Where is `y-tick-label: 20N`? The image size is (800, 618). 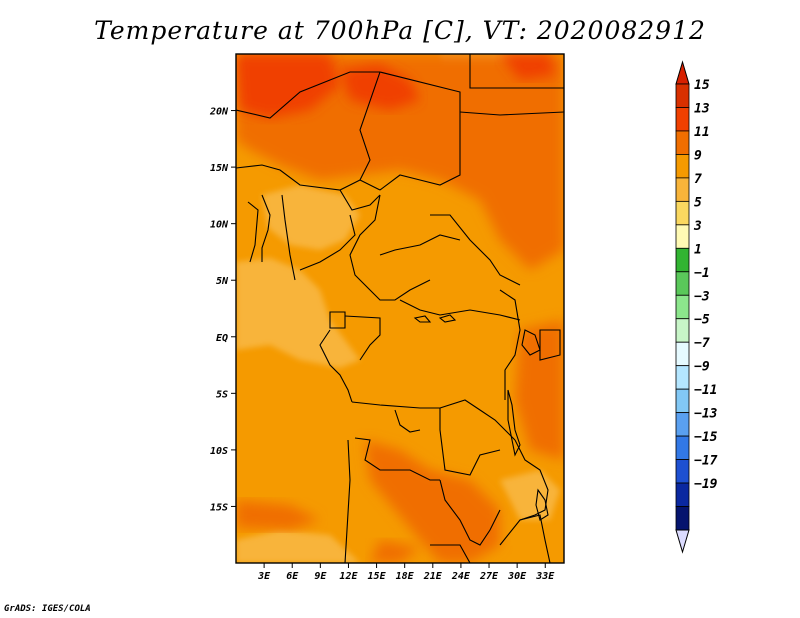
y-tick-label: 20N is located at coordinates (219, 112).